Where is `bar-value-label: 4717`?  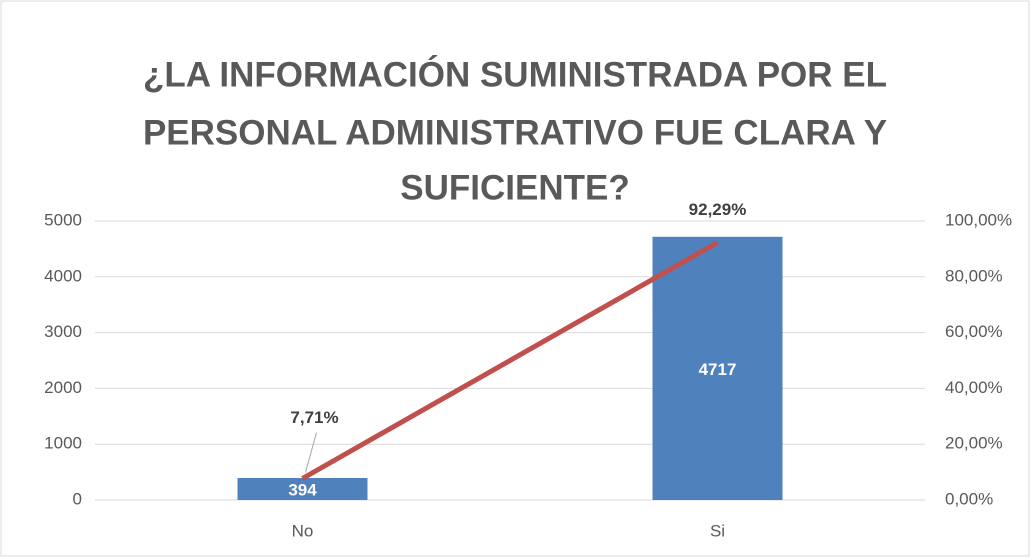 bar-value-label: 4717 is located at coordinates (718, 369).